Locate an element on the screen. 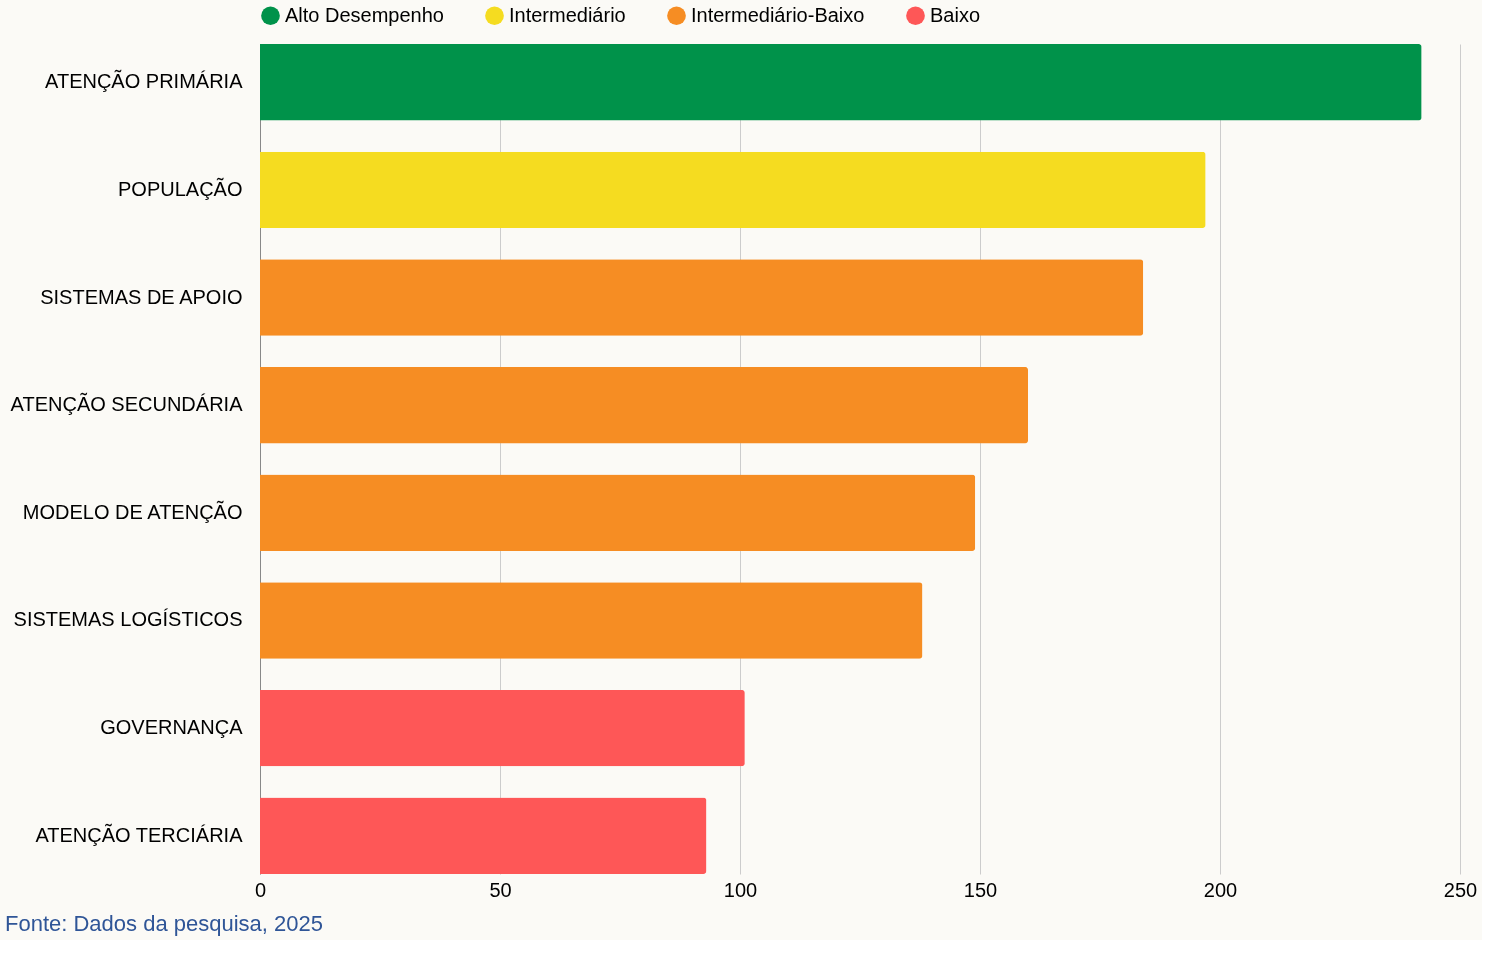  y-tick-label: SISTEMAS LOGÍSTICOS is located at coordinates (128, 619).